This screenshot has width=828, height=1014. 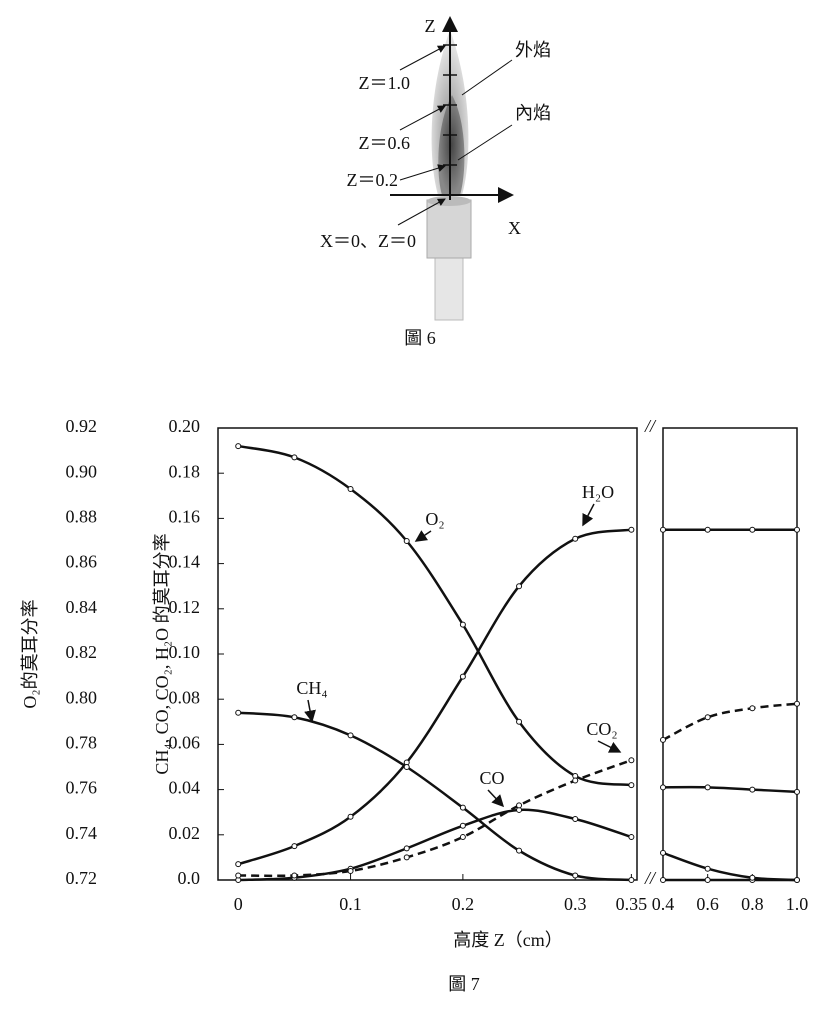 What do you see at coordinates (185, 833) in the screenshot?
I see `y-tick-label: 0.02` at bounding box center [185, 833].